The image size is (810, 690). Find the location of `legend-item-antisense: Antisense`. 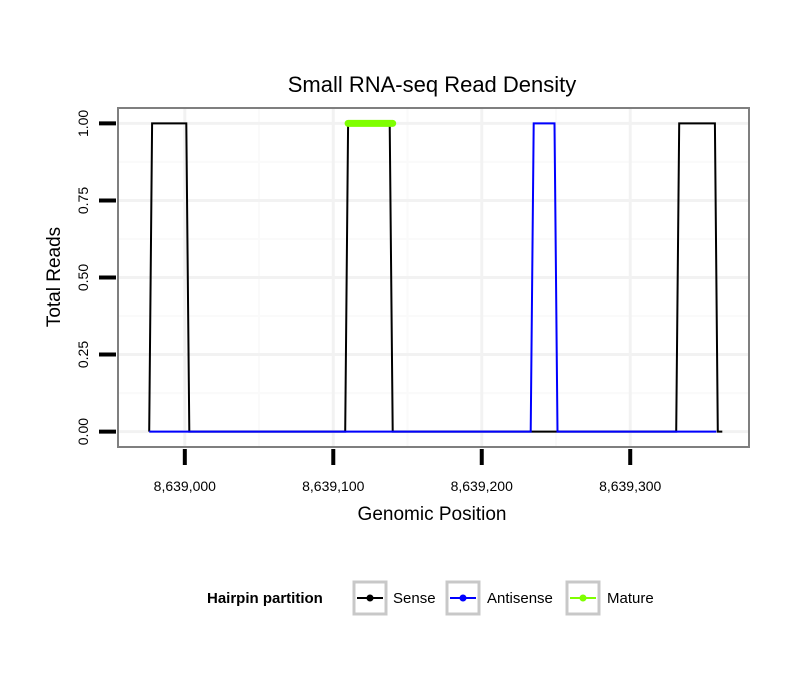

legend-item-antisense: Antisense is located at coordinates (499, 598).